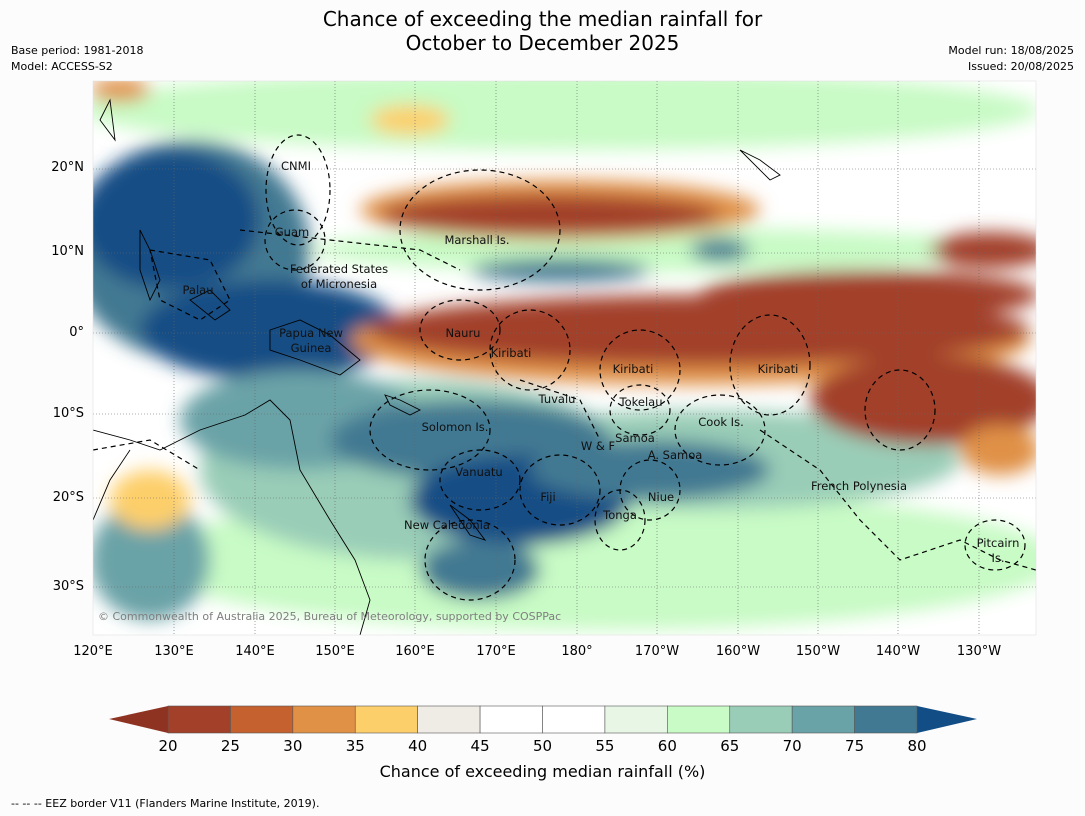 The image size is (1085, 816). Describe the element at coordinates (415, 651) in the screenshot. I see `lon-label: 160°E` at that location.